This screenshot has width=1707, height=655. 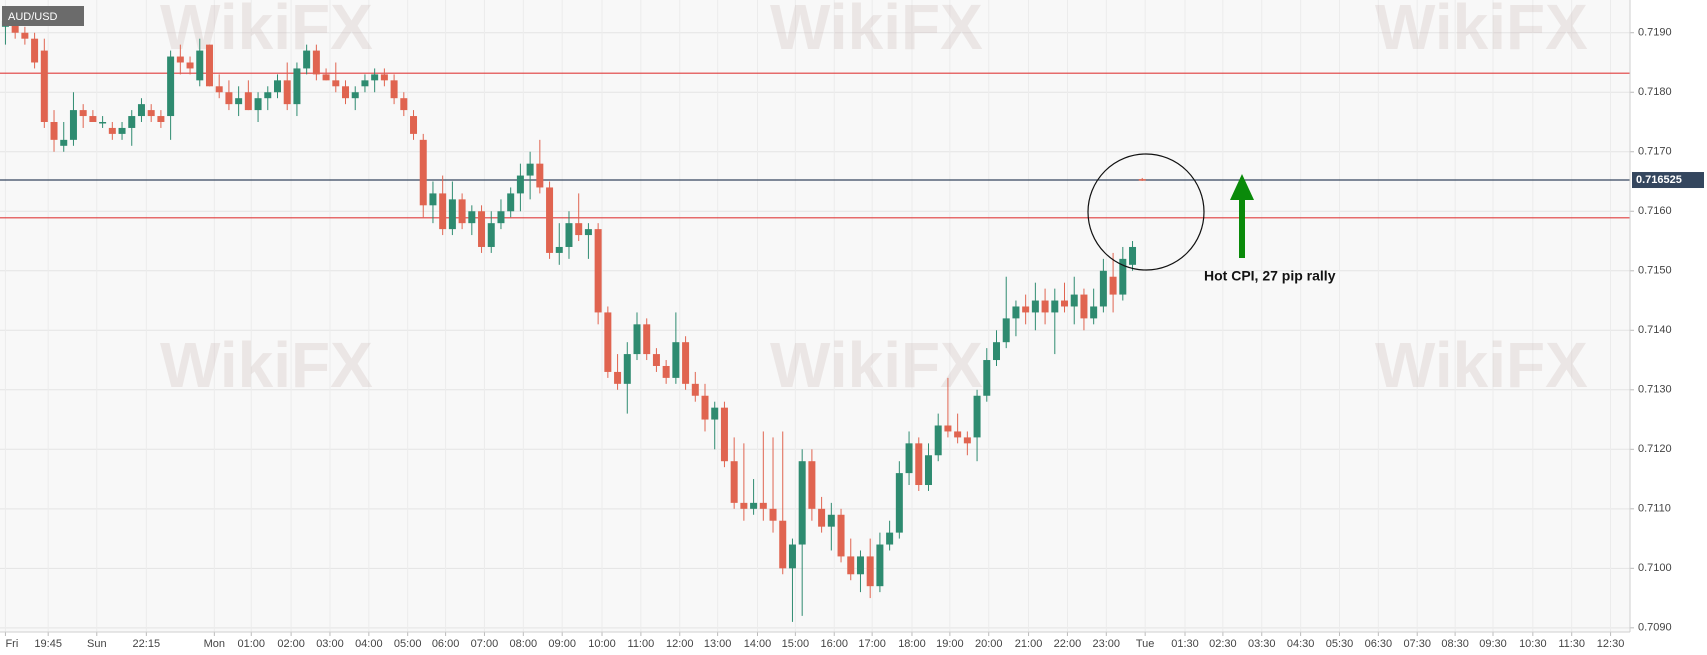 I want to click on x-tick-label: 11:00, so click(x=641, y=644).